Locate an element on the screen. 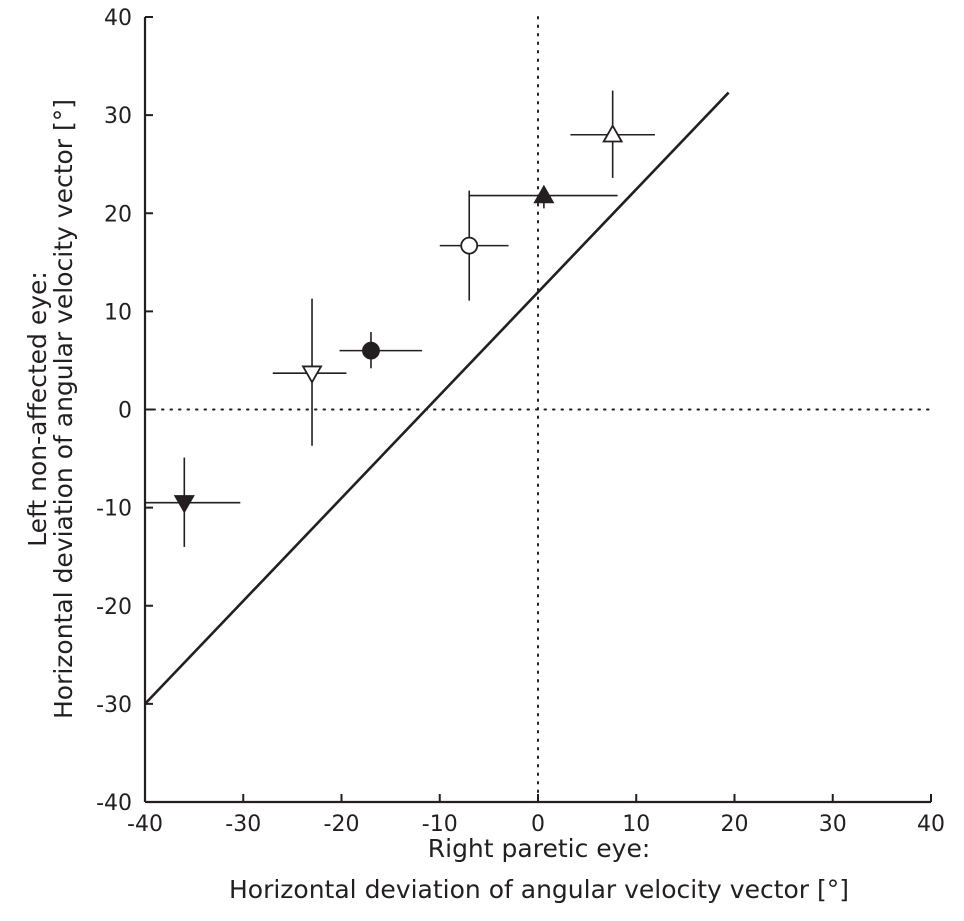 Image resolution: width=964 pixels, height=921 pixels. y-tick-label: 10 is located at coordinates (118, 312).